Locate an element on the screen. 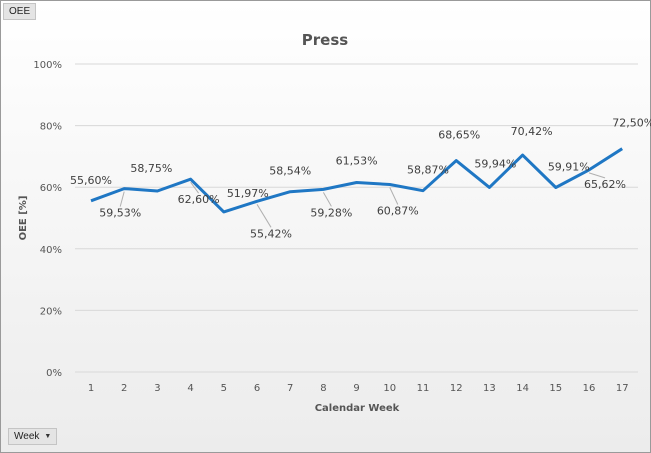  data-label: 59,91% is located at coordinates (569, 166).